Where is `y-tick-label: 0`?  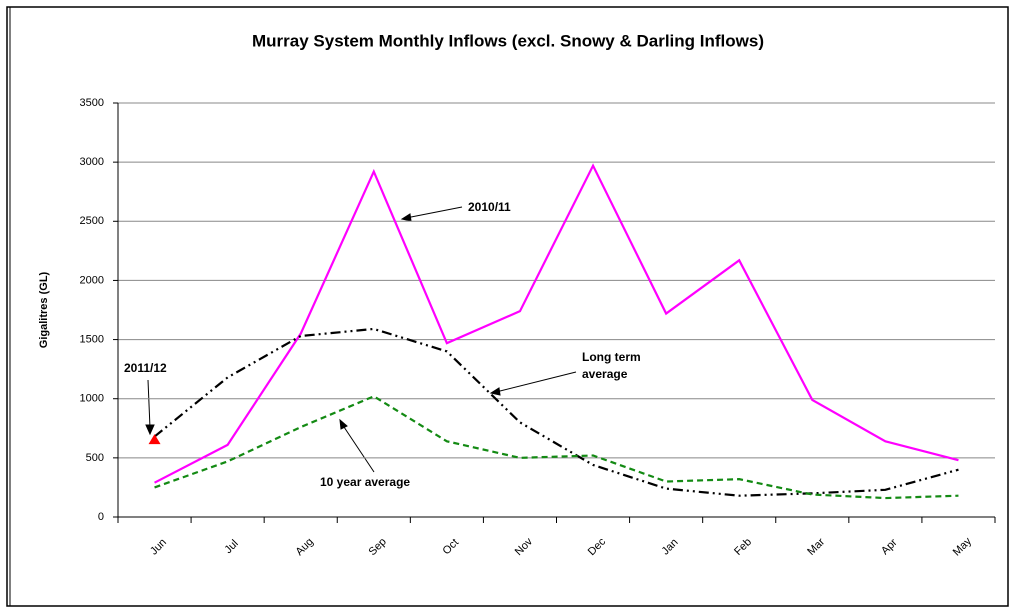 y-tick-label: 0 is located at coordinates (101, 517).